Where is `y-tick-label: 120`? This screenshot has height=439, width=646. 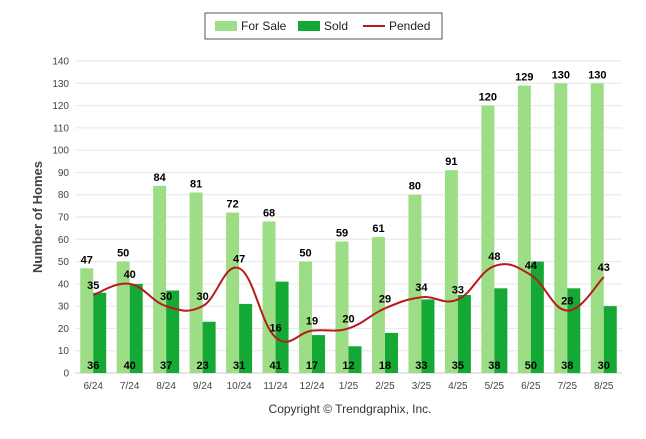 y-tick-label: 120 is located at coordinates (60, 106).